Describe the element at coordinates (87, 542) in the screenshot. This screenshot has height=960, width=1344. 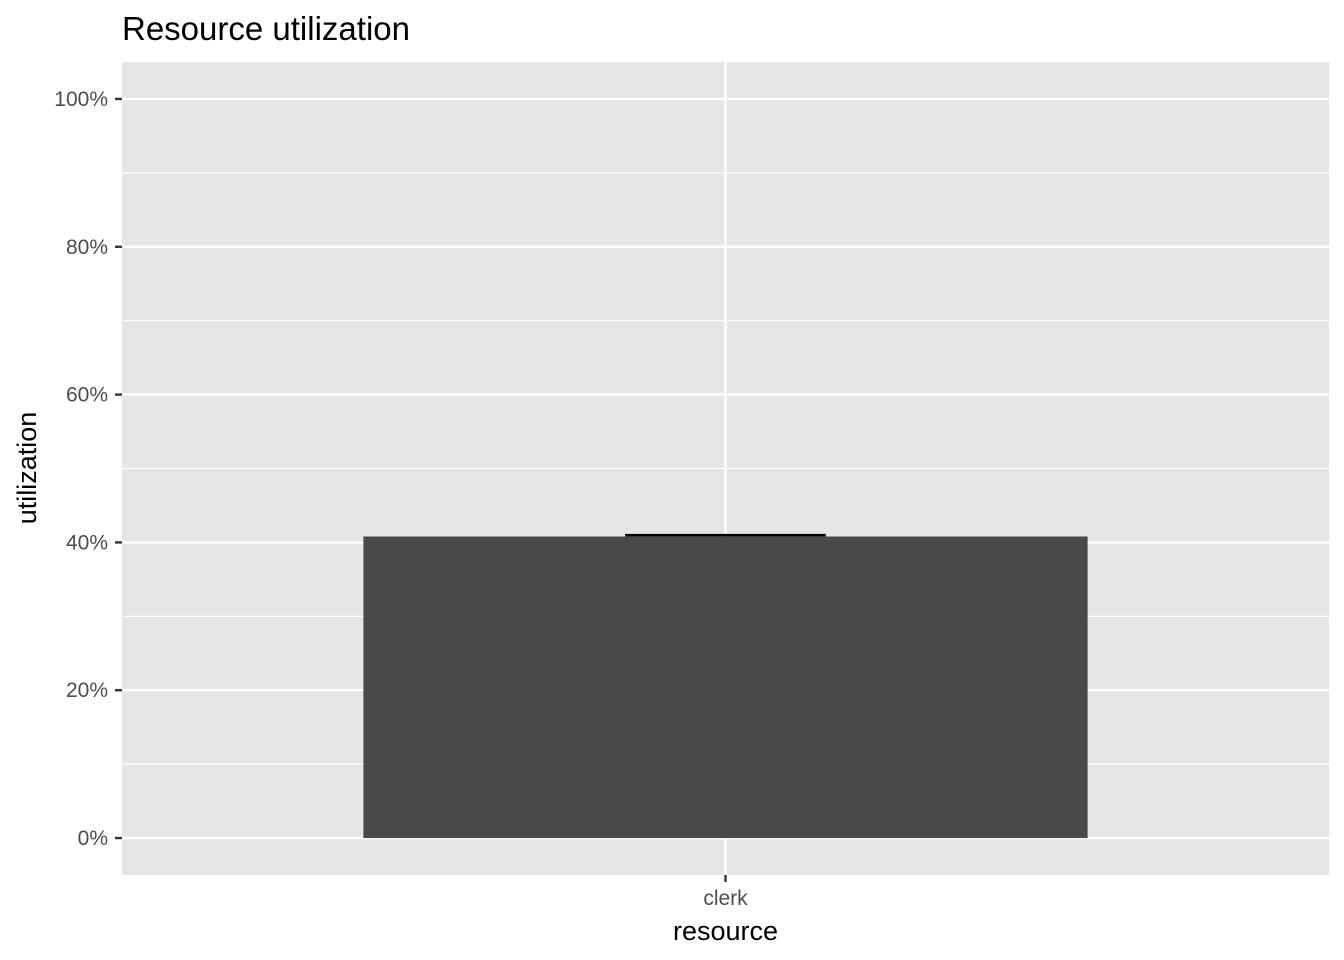
I see `y-tick-label: 40%` at that location.